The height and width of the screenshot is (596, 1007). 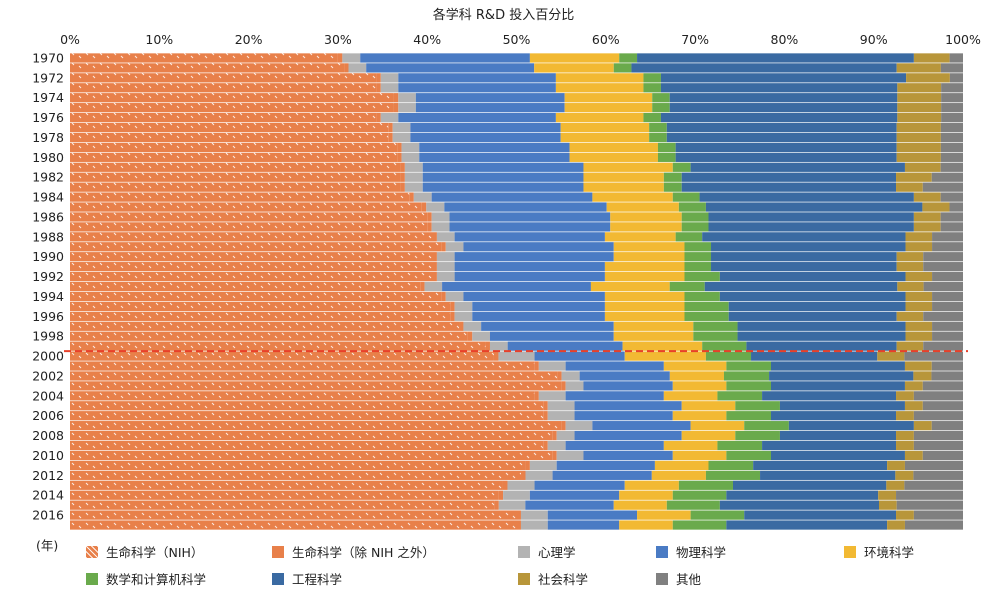 I want to click on legend-label: 物理科学, so click(x=701, y=552).